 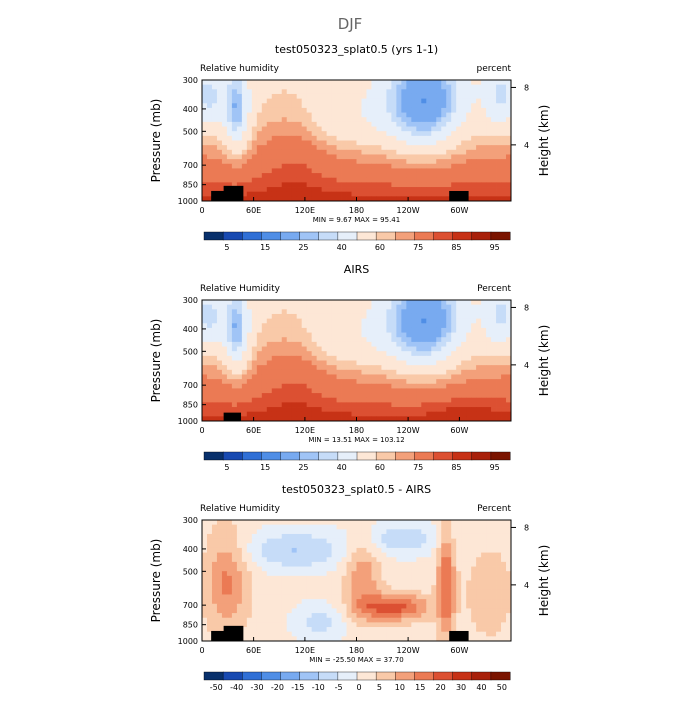 What do you see at coordinates (156, 361) in the screenshot?
I see `y-axis-label: Pressure (mb)` at bounding box center [156, 361].